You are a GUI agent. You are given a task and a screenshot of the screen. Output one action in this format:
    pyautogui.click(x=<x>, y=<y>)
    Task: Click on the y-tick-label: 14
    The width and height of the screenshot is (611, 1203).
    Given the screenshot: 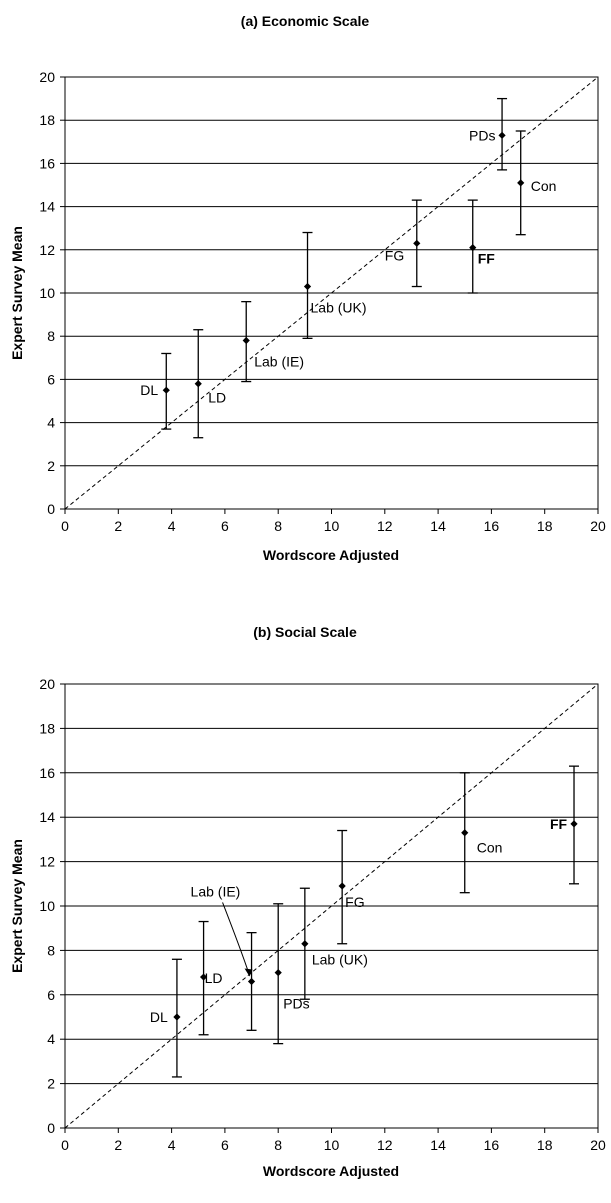 What is the action you would take?
    pyautogui.click(x=47, y=207)
    